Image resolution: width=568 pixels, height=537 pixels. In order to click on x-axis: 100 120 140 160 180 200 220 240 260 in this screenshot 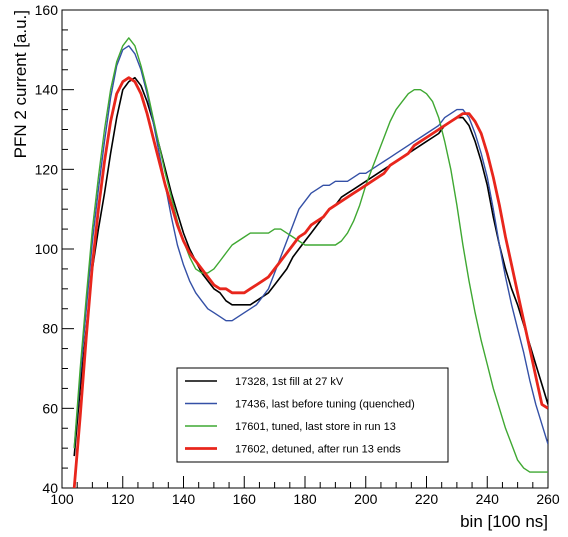, I will do `click(305, 491)`.